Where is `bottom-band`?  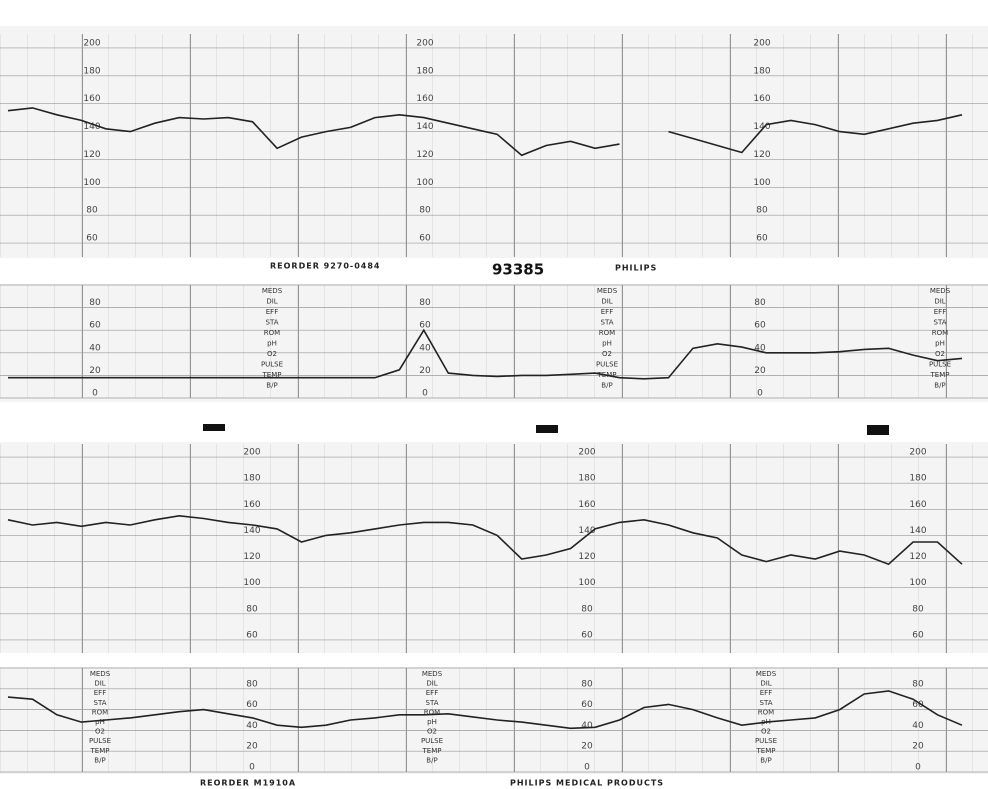 bottom-band is located at coordinates (494, 781).